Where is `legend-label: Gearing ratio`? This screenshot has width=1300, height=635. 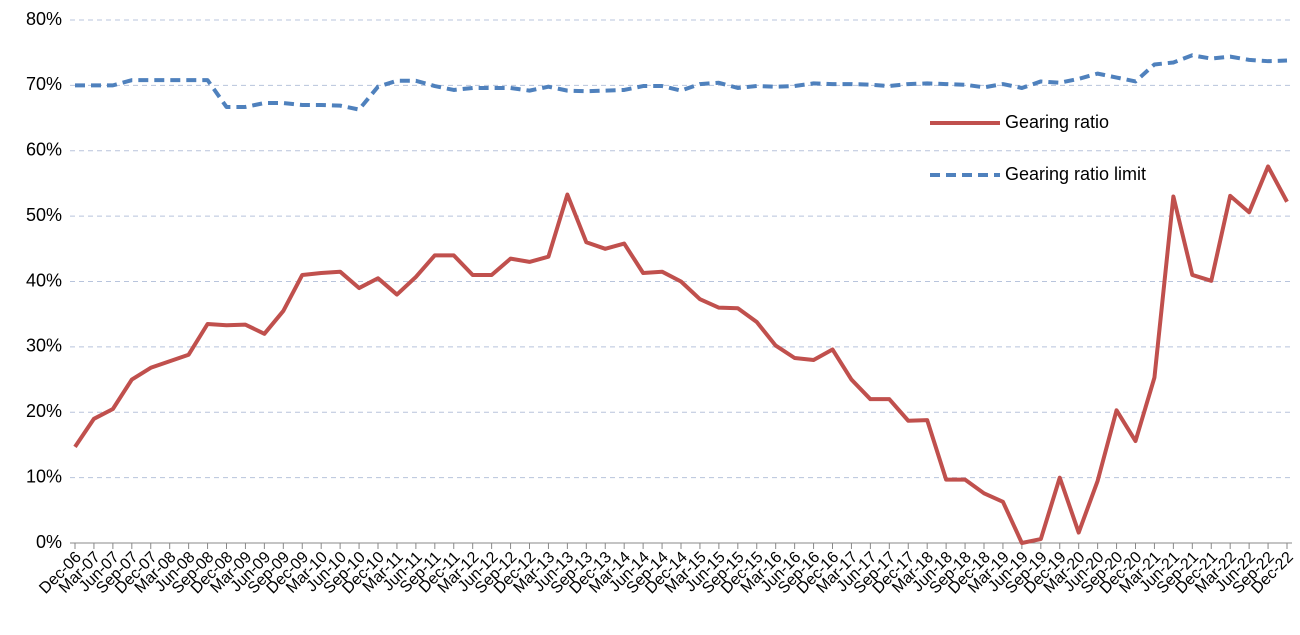
legend-label: Gearing ratio is located at coordinates (1057, 122).